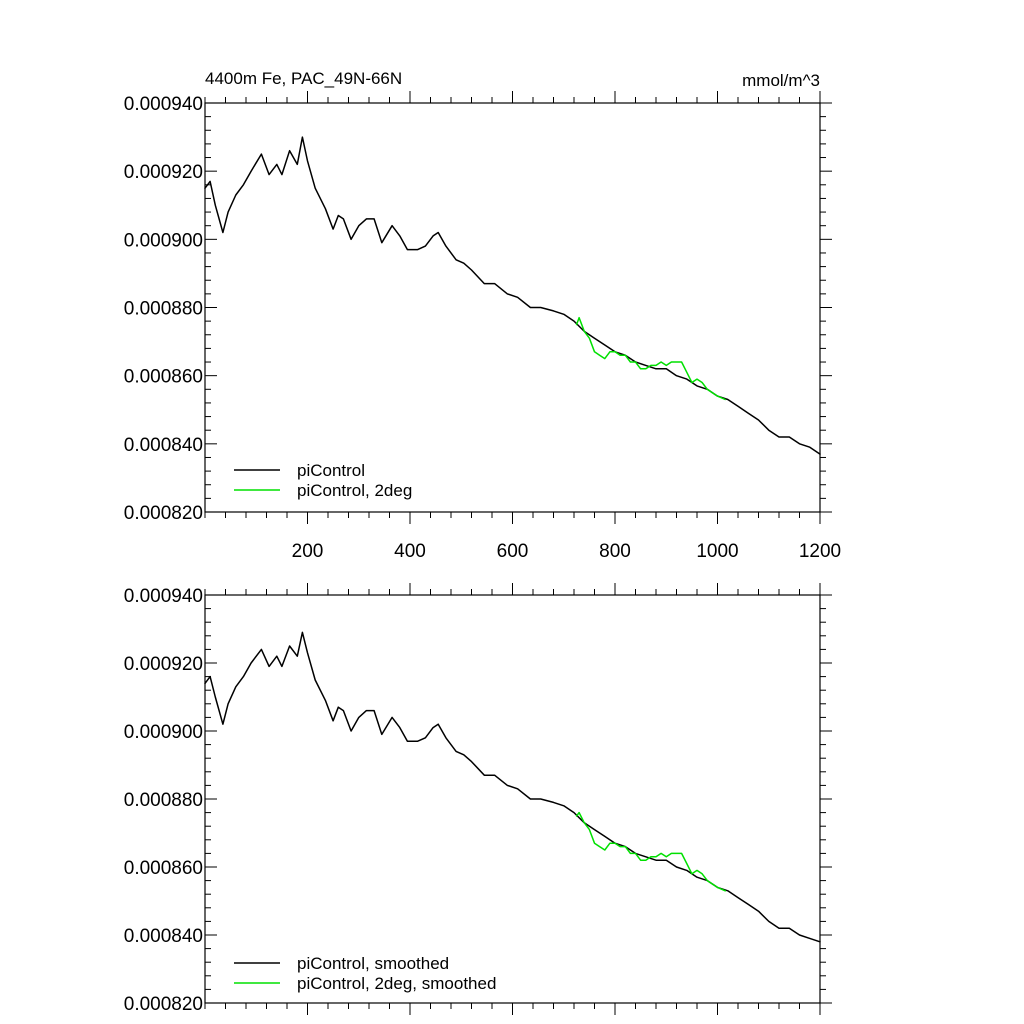 The width and height of the screenshot is (1024, 1024). What do you see at coordinates (373, 963) in the screenshot?
I see `panel-1-legend-label: piControl, smoothed` at bounding box center [373, 963].